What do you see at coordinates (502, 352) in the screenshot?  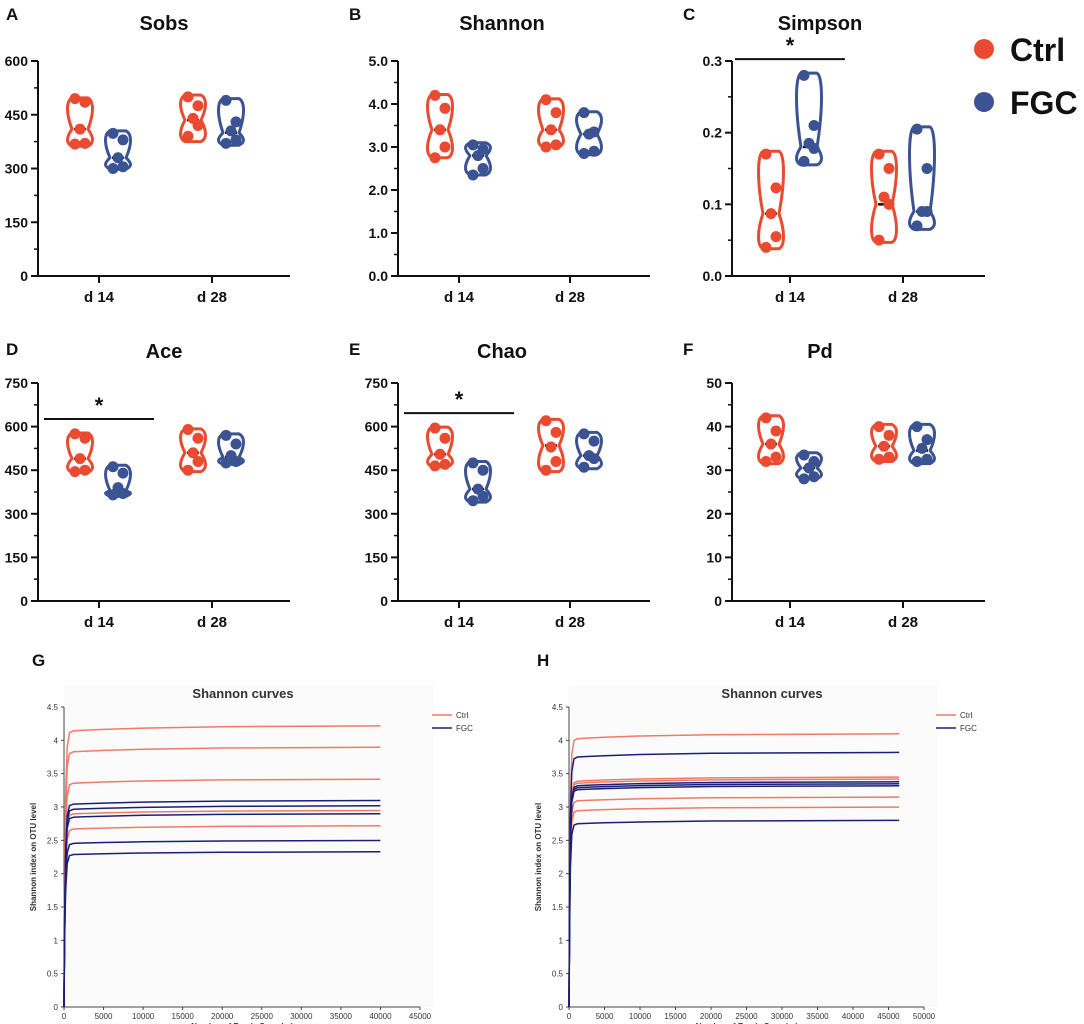 I see `panel-title: Chao` at bounding box center [502, 352].